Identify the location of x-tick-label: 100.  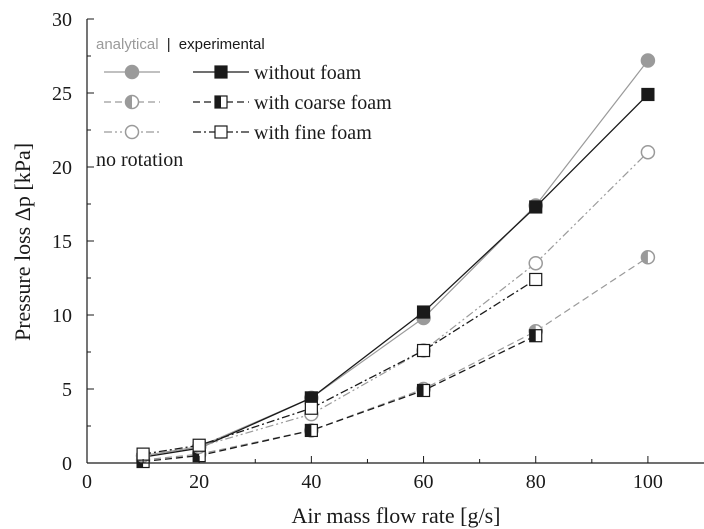
(648, 482).